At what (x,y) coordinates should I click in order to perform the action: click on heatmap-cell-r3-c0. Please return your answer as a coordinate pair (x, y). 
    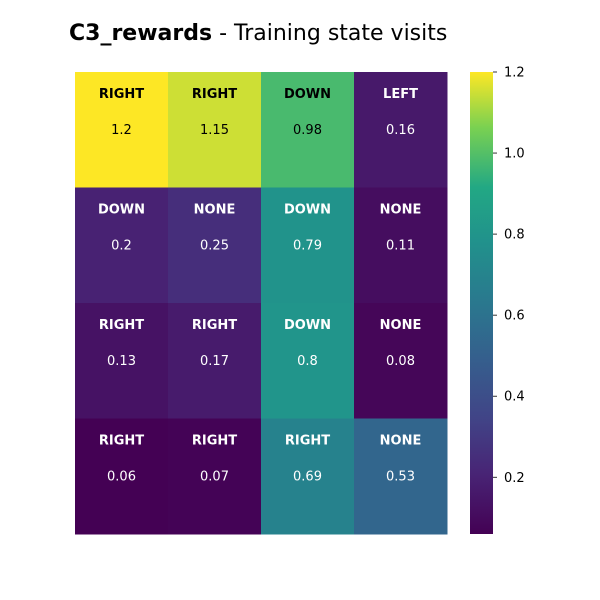
    Looking at the image, I should click on (122, 476).